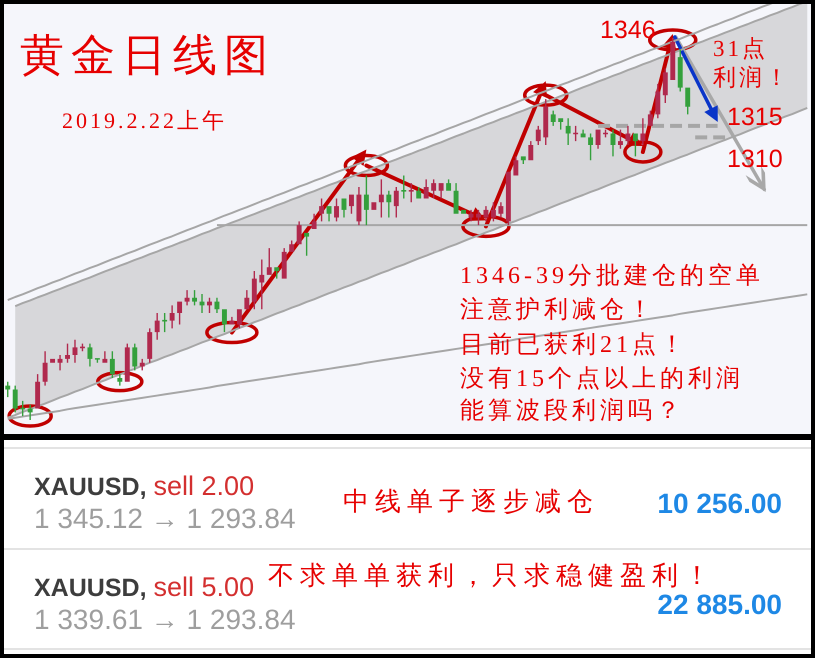  I want to click on text: 不求单单获利，只求稳健盈利！, so click(492, 575).